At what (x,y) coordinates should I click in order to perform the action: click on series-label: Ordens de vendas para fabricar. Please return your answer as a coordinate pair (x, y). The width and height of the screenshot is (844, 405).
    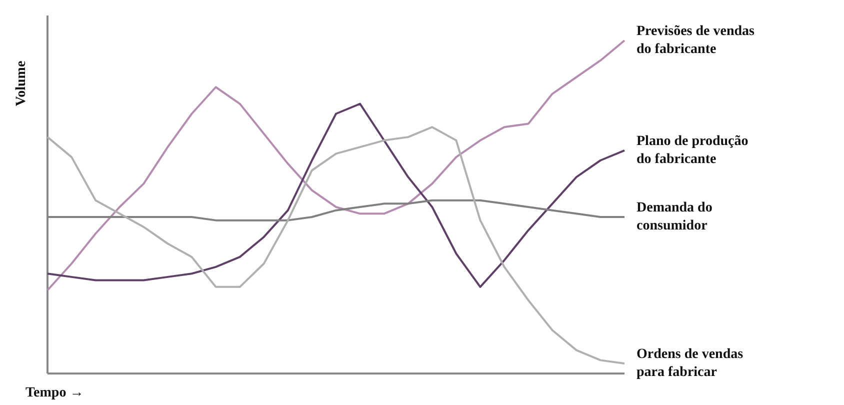
    Looking at the image, I should click on (690, 363).